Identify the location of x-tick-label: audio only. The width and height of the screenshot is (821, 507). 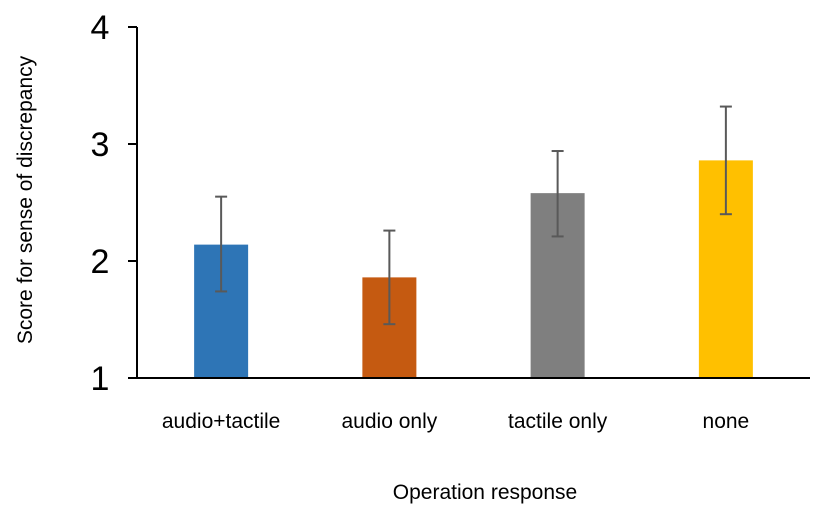
(390, 421).